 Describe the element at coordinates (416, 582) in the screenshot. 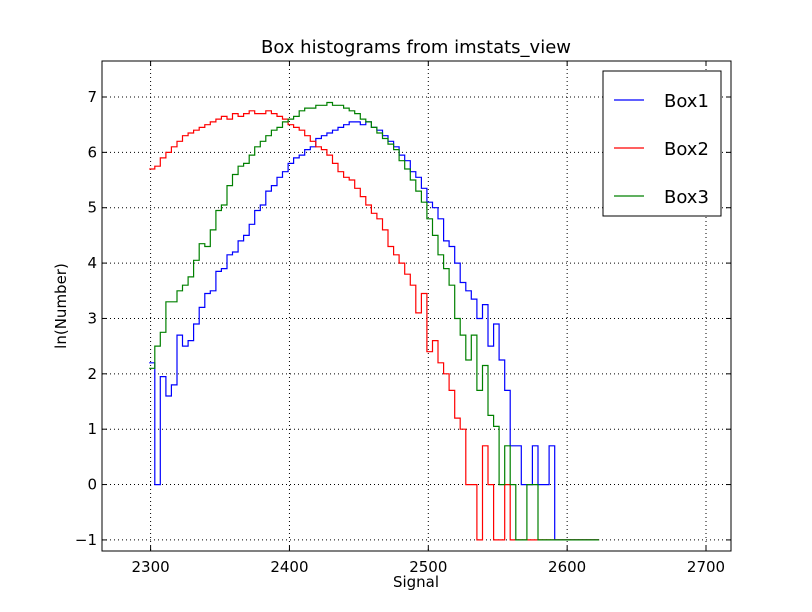

I see `x-axis-label: Signal` at that location.